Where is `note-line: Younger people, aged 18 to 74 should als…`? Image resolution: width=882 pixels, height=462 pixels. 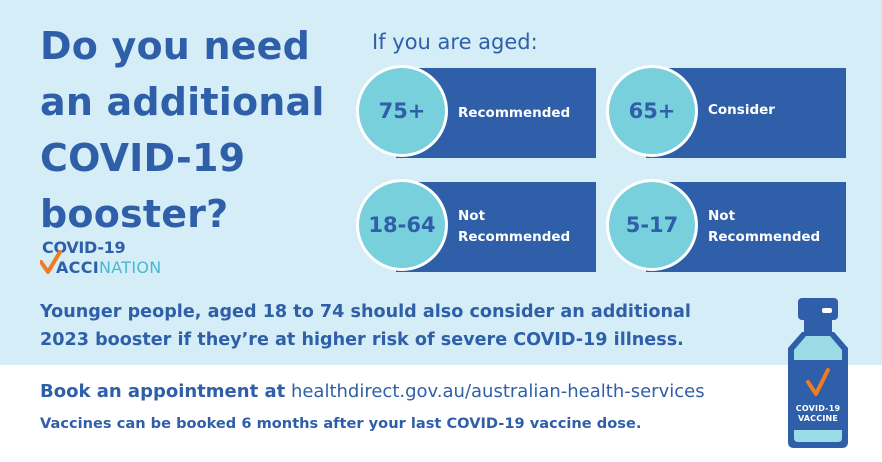 note-line: Younger people, aged 18 to 74 should als… is located at coordinates (365, 312).